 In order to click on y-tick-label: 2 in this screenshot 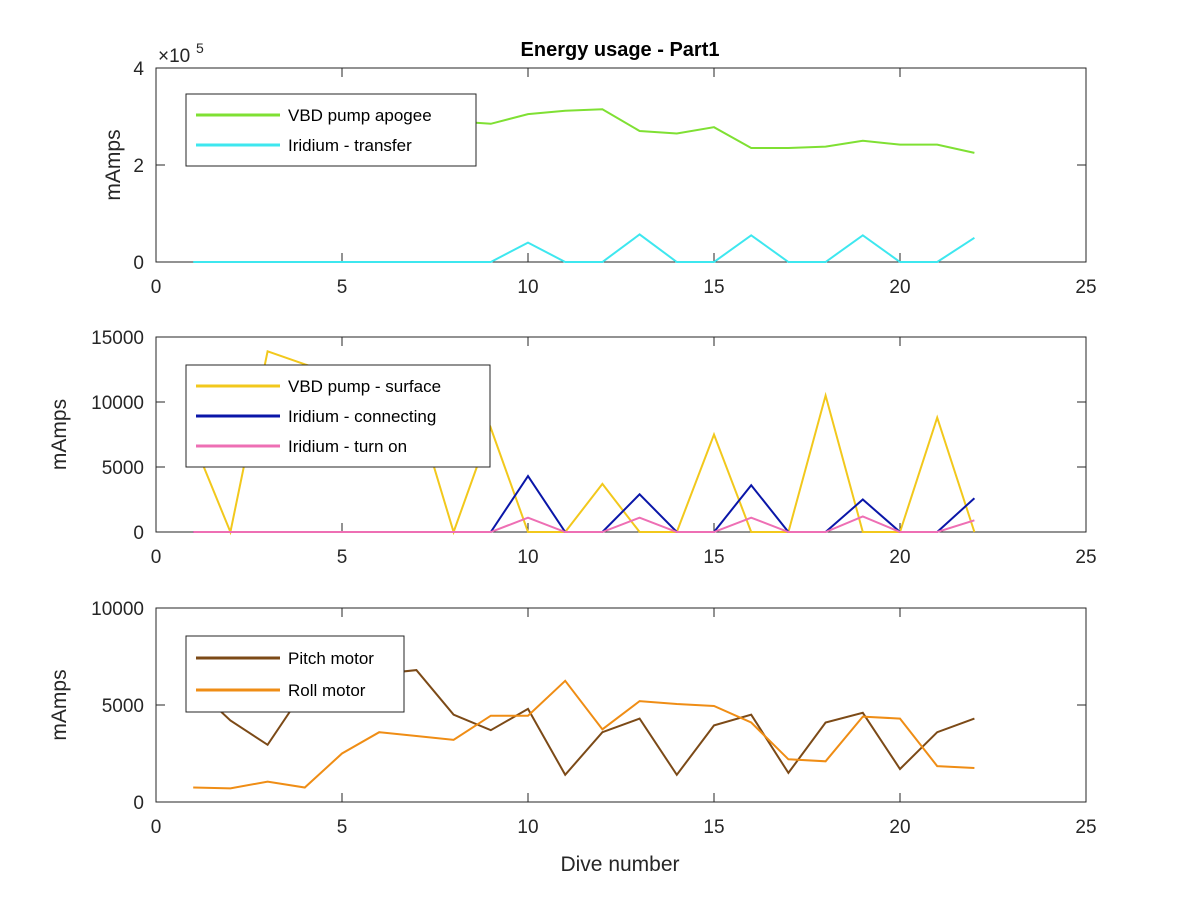, I will do `click(138, 166)`.